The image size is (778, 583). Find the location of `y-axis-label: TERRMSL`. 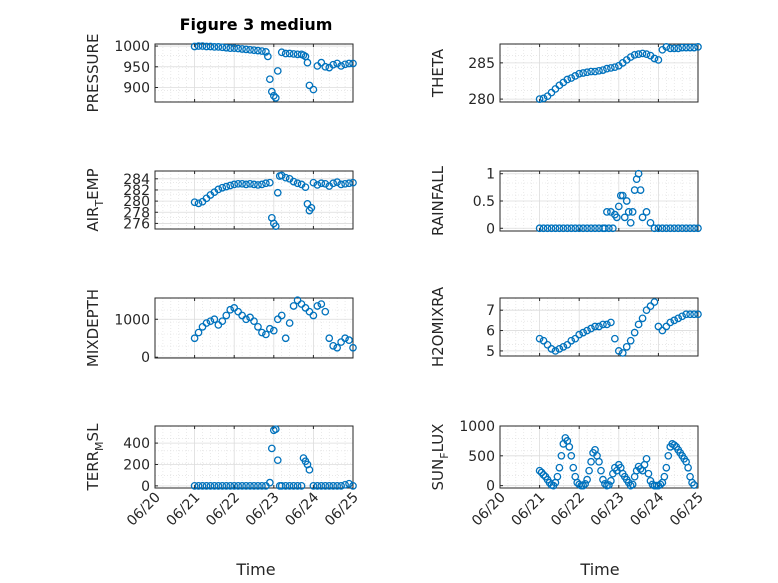

y-axis-label: TERRMSL is located at coordinates (95, 457).